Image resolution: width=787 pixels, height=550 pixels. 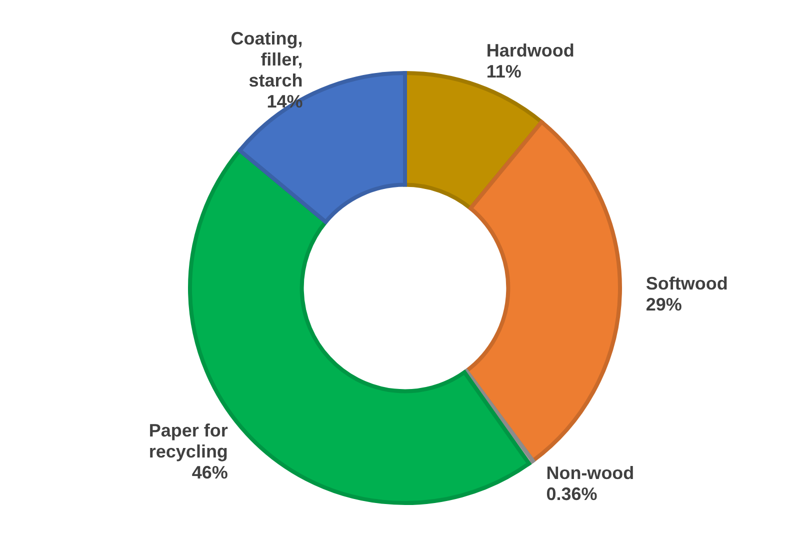 What do you see at coordinates (504, 72) in the screenshot?
I see `data-label: 11%` at bounding box center [504, 72].